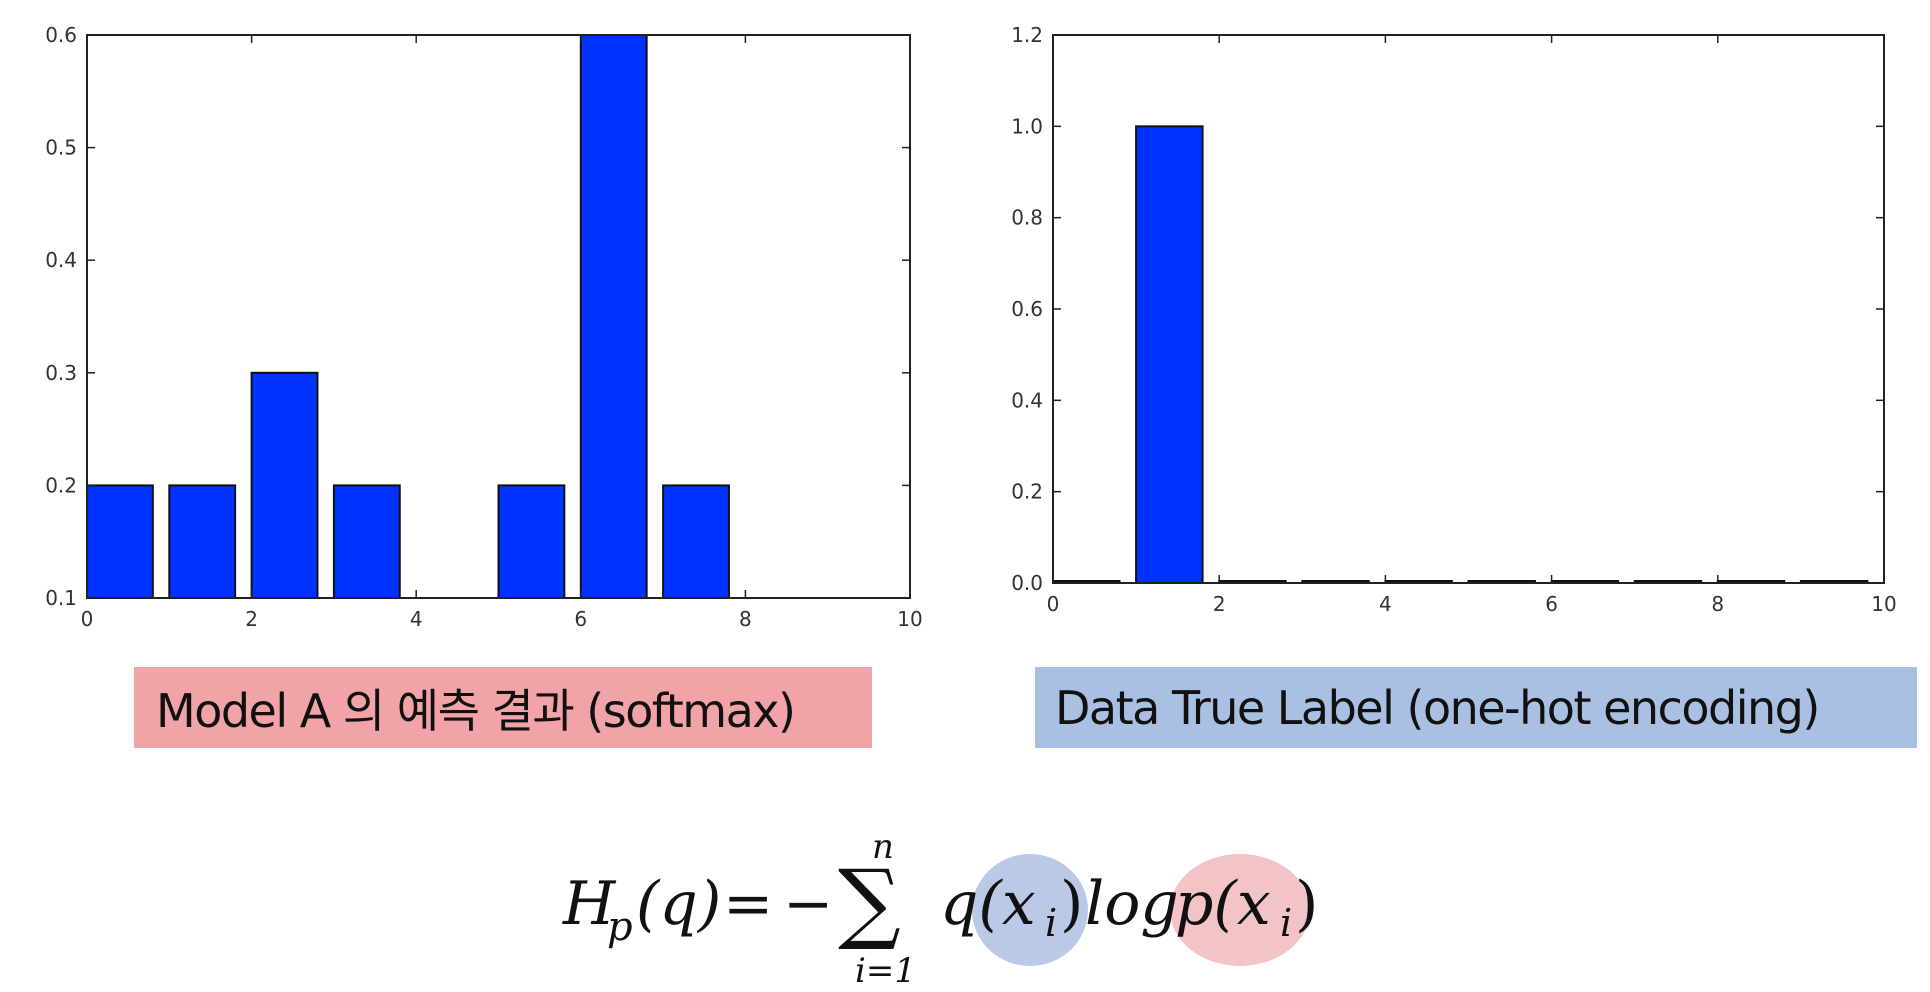 The height and width of the screenshot is (992, 1930). Describe the element at coordinates (503, 707) in the screenshot. I see `caption-model-a: Model A 의 예측 결과 (softmax)` at that location.